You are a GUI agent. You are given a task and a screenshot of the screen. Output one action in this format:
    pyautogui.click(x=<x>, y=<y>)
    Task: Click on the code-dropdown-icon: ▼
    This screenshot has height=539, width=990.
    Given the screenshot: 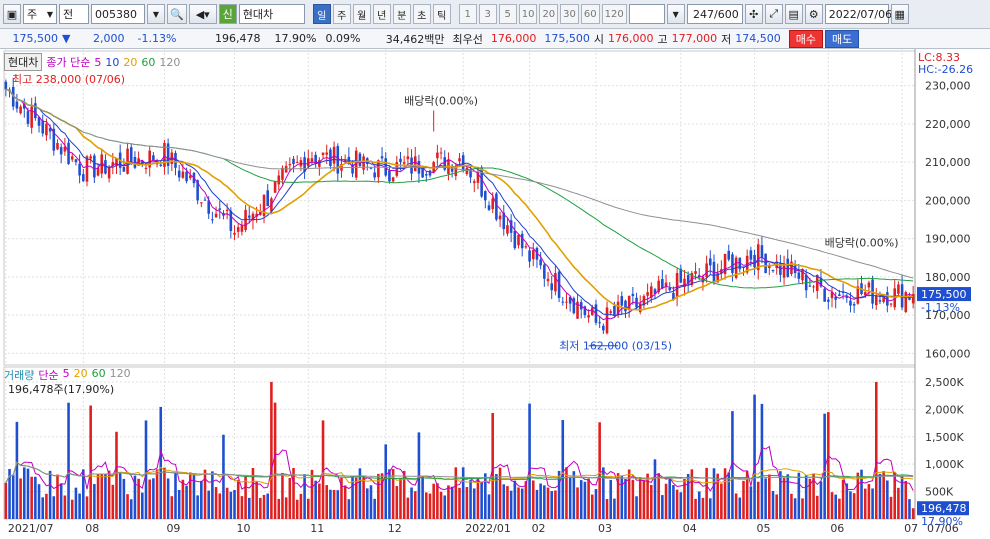 What is the action you would take?
    pyautogui.click(x=156, y=14)
    